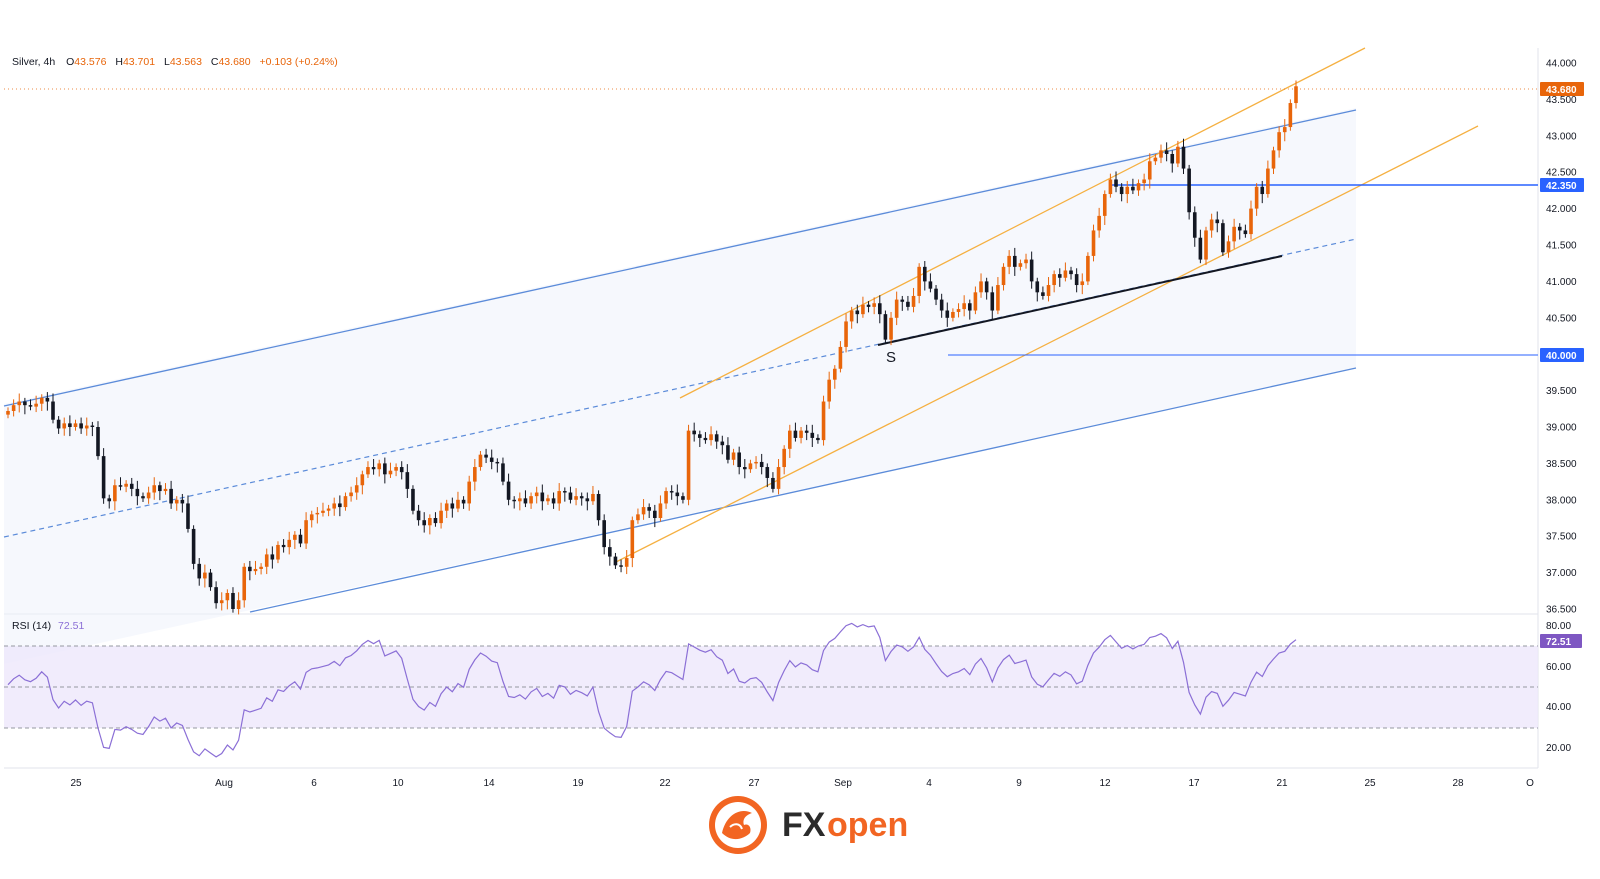 The width and height of the screenshot is (1600, 879). Describe the element at coordinates (665, 783) in the screenshot. I see `time-tick-label: 22` at that location.